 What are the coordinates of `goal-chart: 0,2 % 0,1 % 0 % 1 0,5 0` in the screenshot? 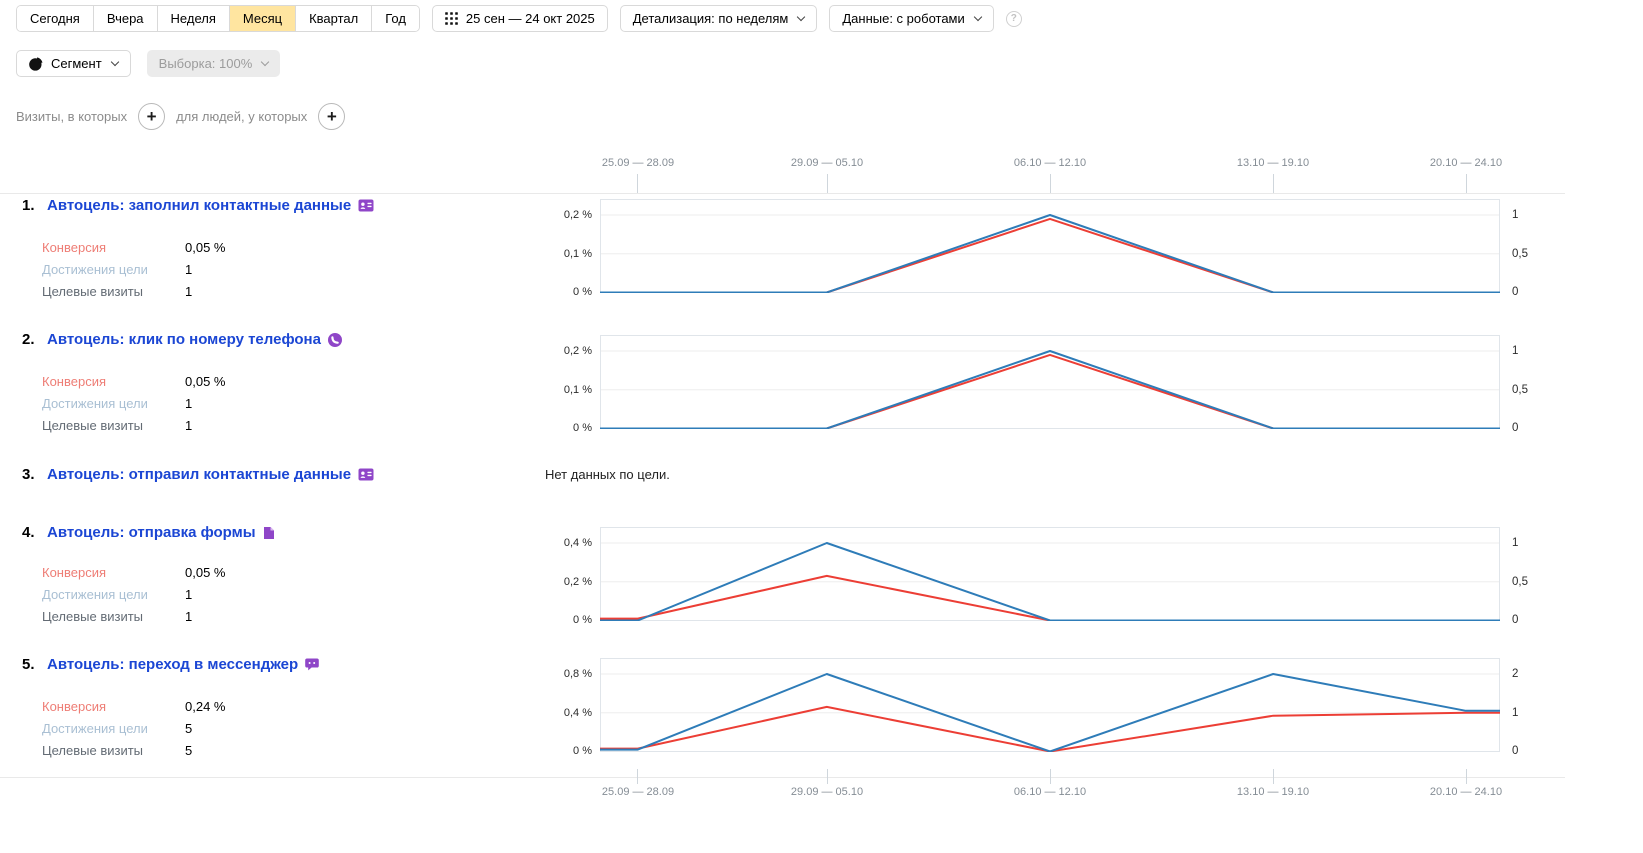 It's located at (782, 248).